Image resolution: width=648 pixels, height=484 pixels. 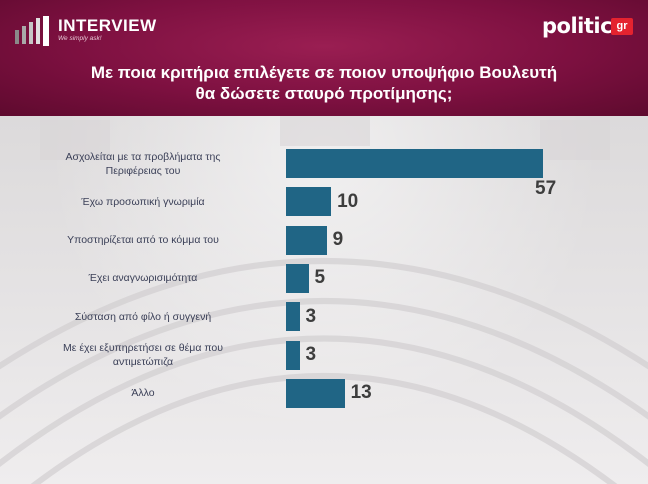 I want to click on interview-logo-tagline: We simply ask!, so click(x=80, y=38).